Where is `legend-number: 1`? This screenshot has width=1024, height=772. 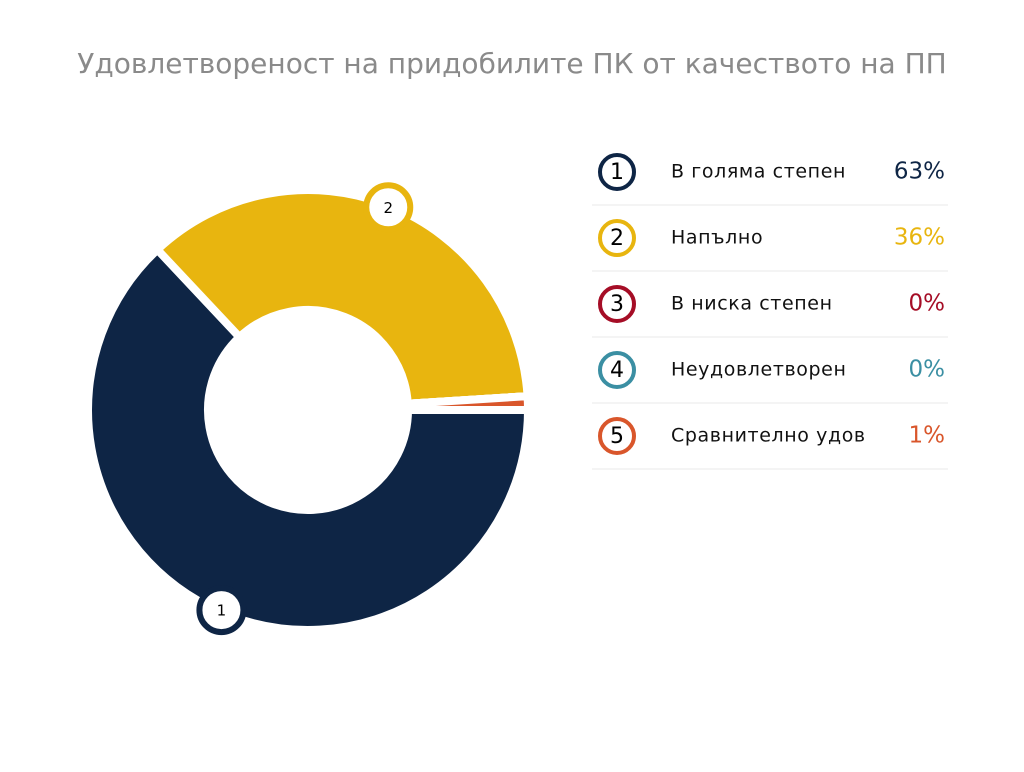
legend-number: 1 is located at coordinates (617, 172).